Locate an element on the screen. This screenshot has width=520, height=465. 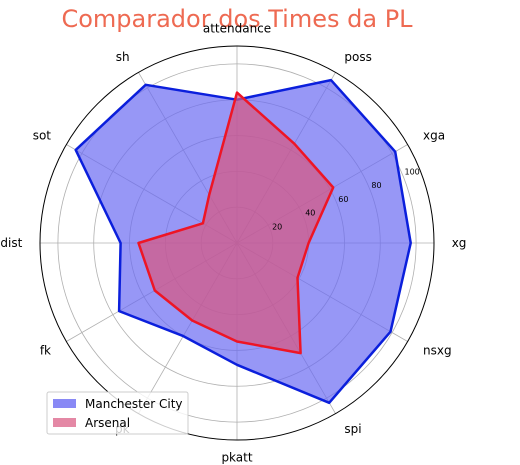
axis-label-nsxg: nsxg is located at coordinates (437, 350).